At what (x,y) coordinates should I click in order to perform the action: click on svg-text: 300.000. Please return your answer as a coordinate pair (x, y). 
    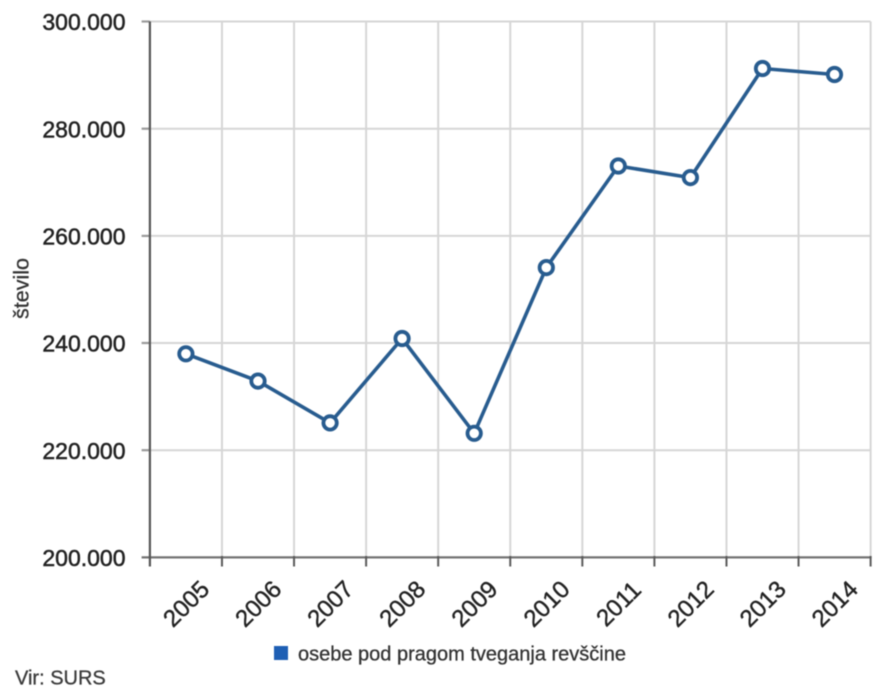
    Looking at the image, I should click on (83, 22).